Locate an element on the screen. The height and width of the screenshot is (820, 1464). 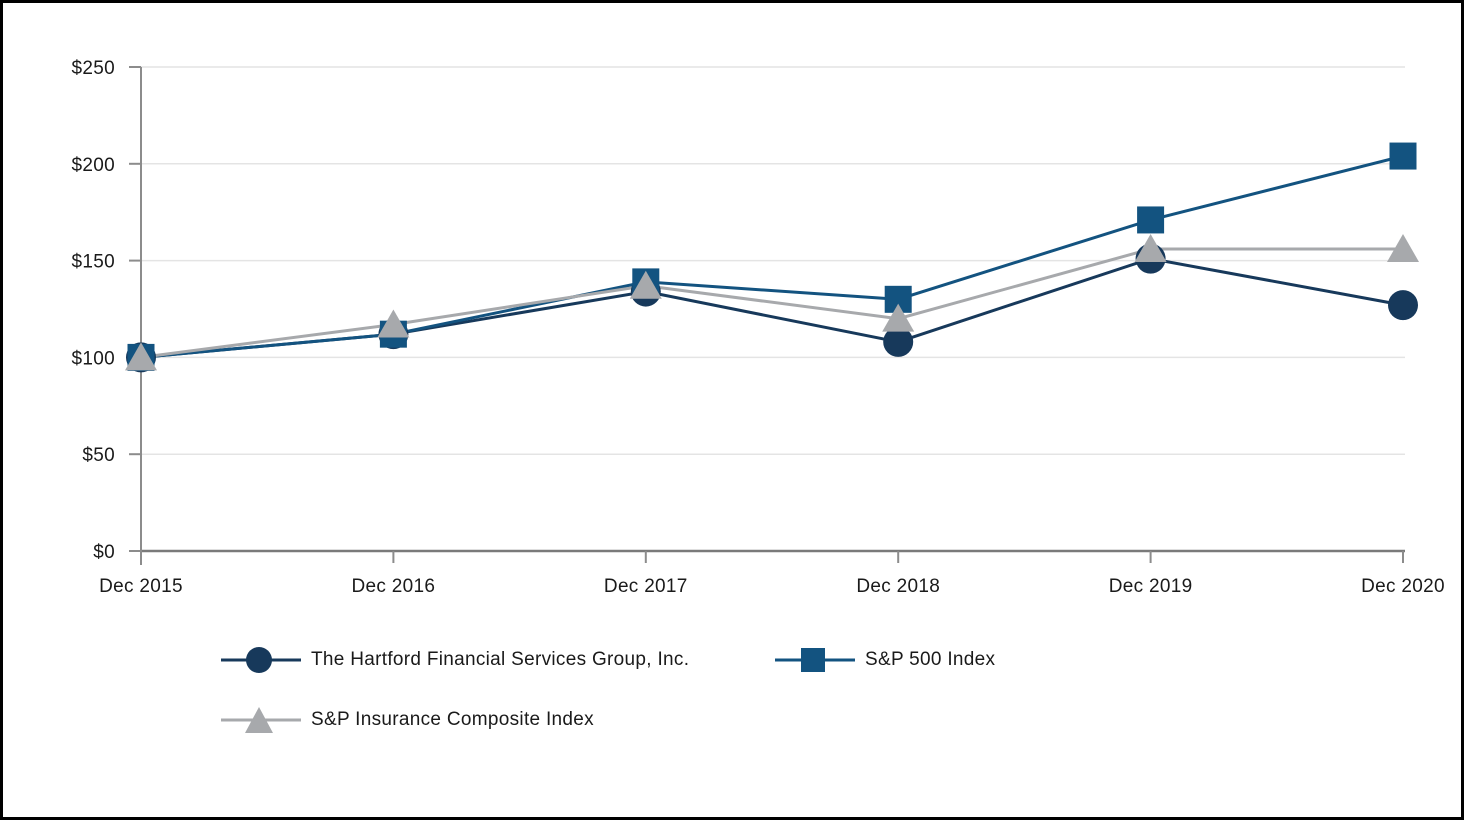
insurance-legend-swatch is located at coordinates (261, 720).